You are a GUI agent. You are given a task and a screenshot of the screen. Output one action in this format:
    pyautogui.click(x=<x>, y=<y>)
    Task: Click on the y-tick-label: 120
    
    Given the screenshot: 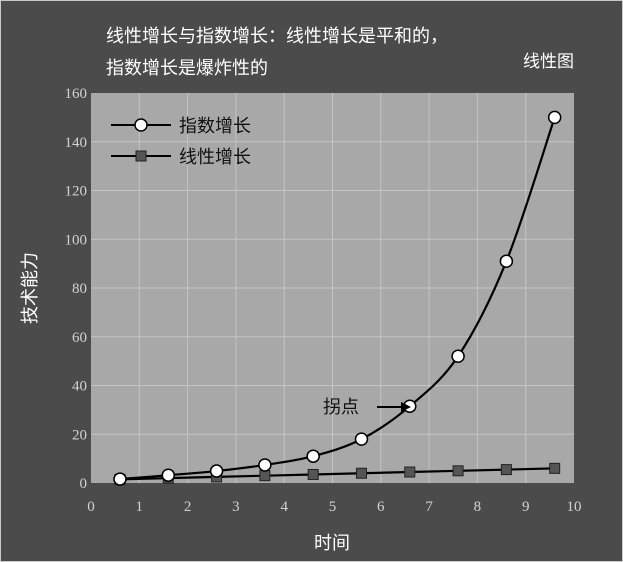 What is the action you would take?
    pyautogui.click(x=76, y=192)
    